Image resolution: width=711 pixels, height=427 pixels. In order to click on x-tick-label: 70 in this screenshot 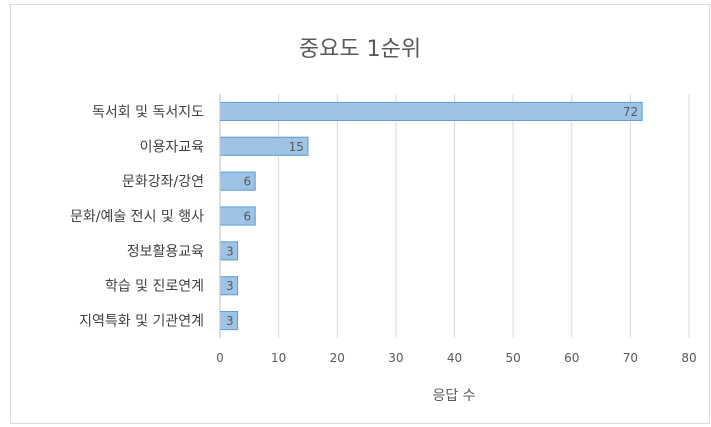, I will do `click(630, 358)`.